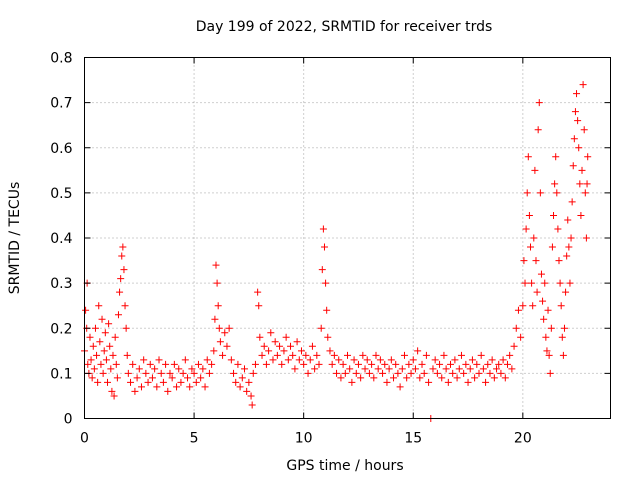  I want to click on y-tick-label: 0.6, so click(61, 149).